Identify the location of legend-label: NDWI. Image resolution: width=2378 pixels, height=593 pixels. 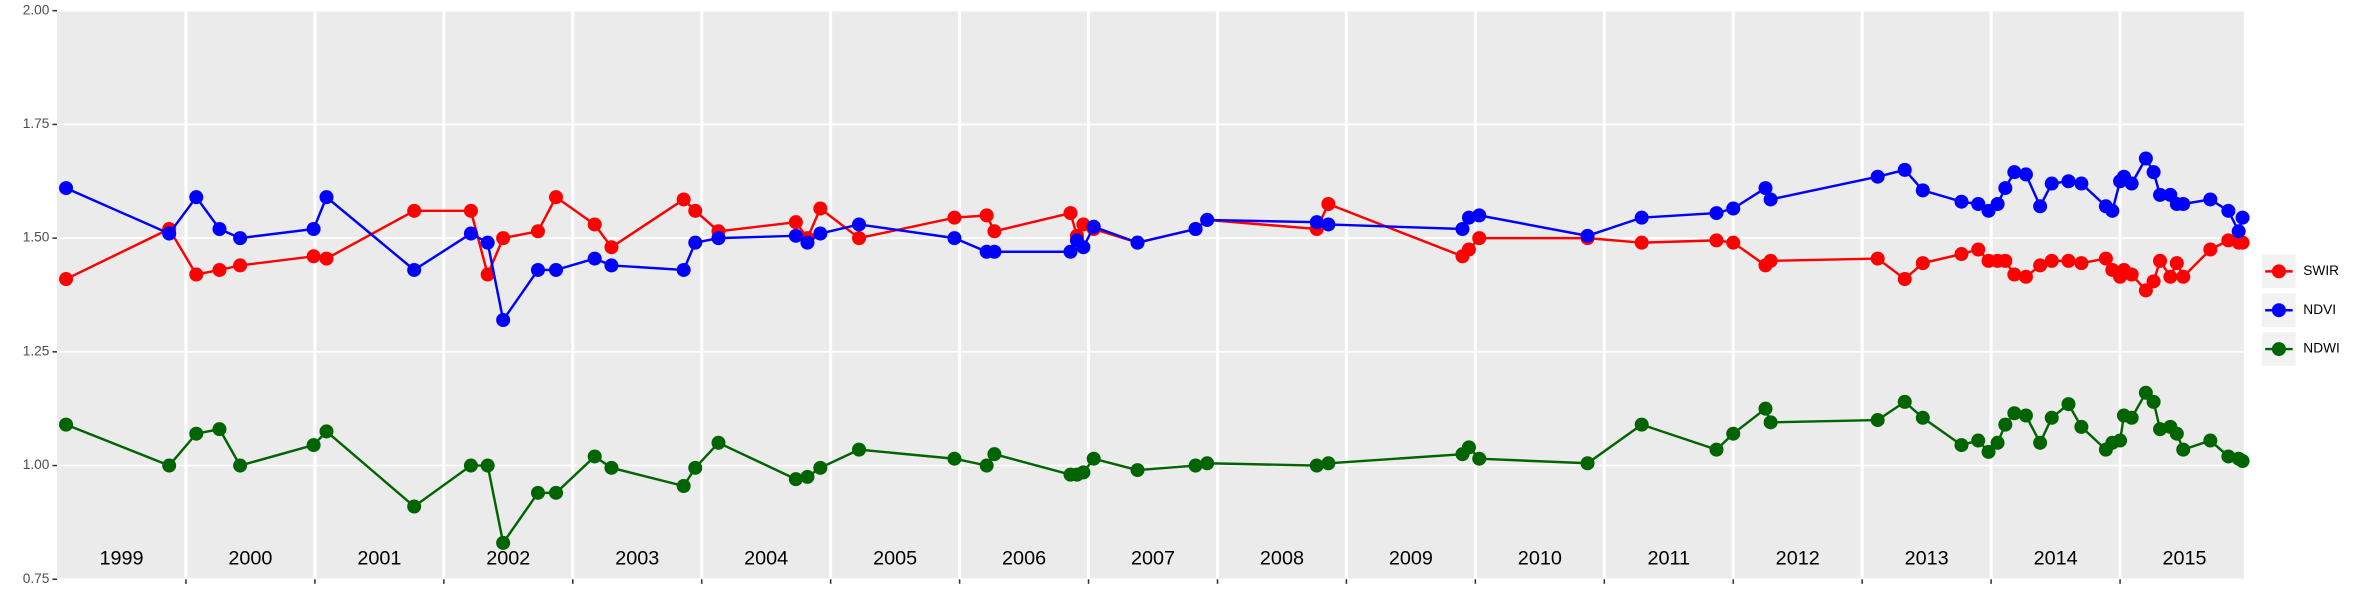
(2321, 348).